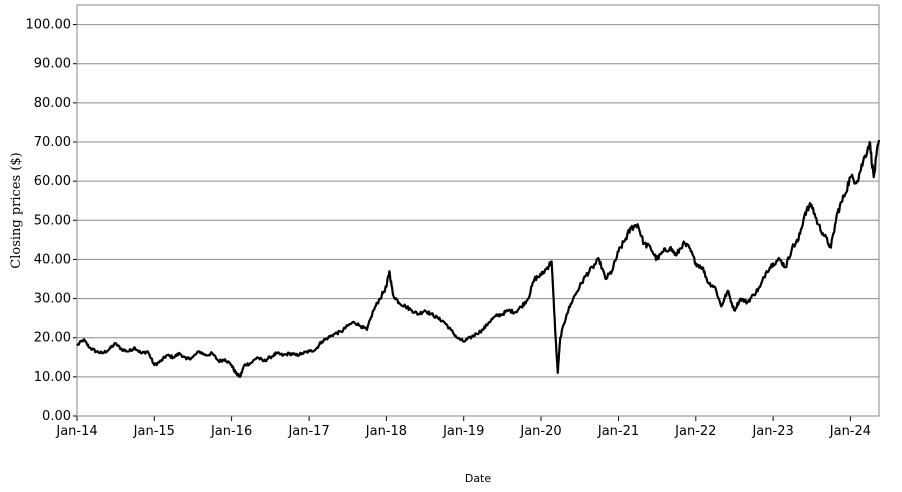 The height and width of the screenshot is (492, 902). I want to click on x-axis-title: Date, so click(478, 478).